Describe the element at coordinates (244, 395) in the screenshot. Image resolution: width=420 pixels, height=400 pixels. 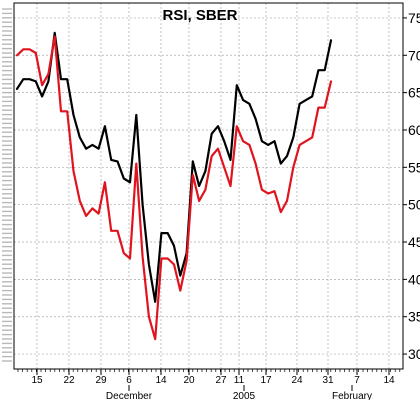
I see `month-label: 2005` at that location.